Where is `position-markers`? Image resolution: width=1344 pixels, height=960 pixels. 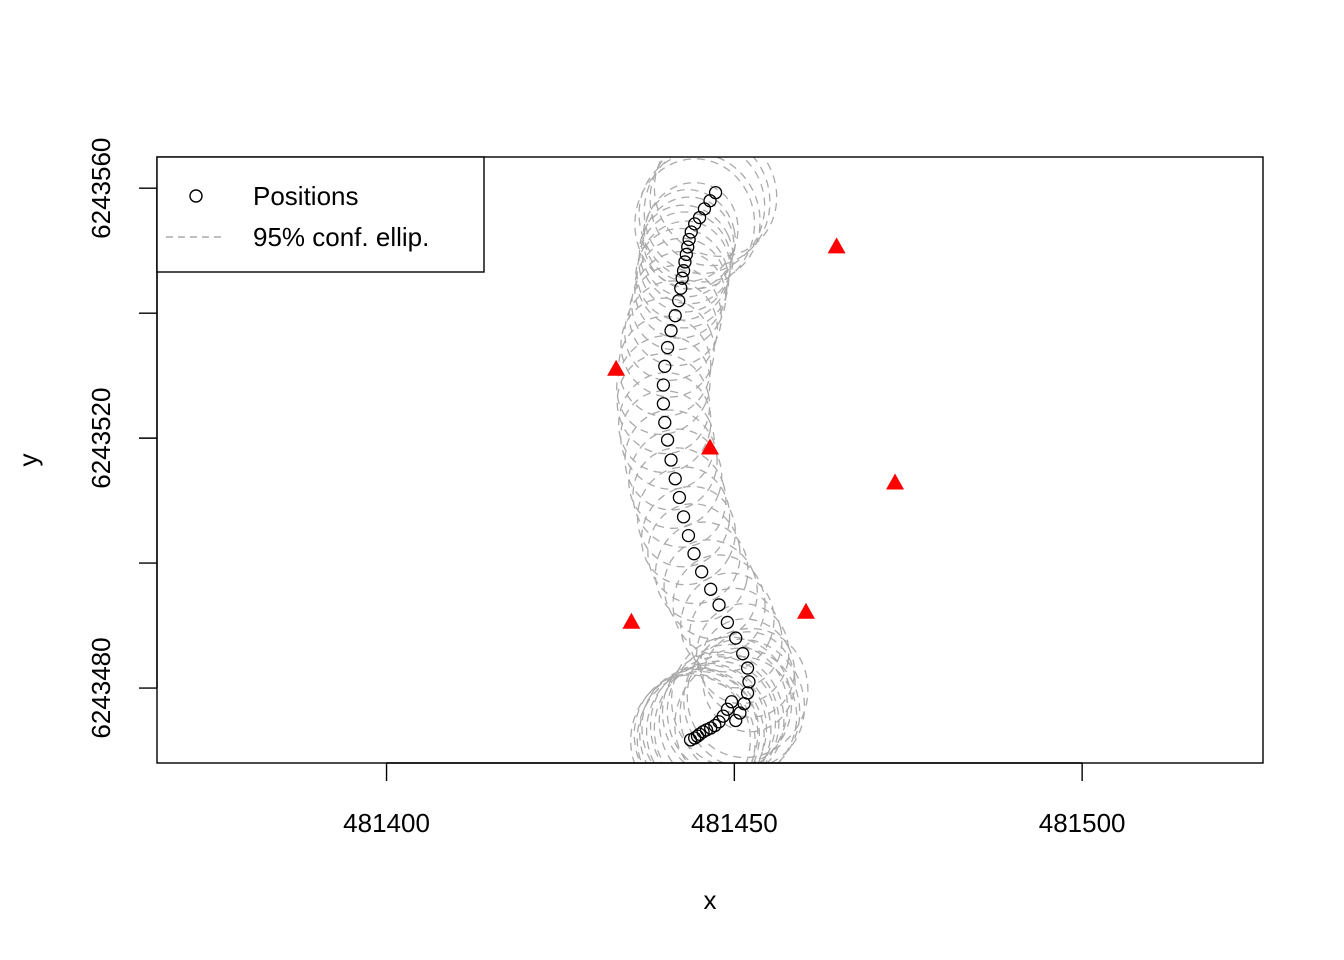 position-markers is located at coordinates (706, 466).